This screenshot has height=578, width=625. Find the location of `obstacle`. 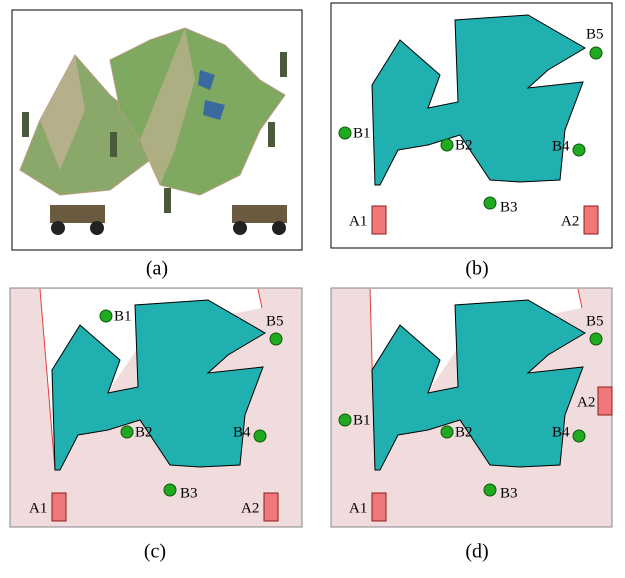

obstacle is located at coordinates (478, 100).